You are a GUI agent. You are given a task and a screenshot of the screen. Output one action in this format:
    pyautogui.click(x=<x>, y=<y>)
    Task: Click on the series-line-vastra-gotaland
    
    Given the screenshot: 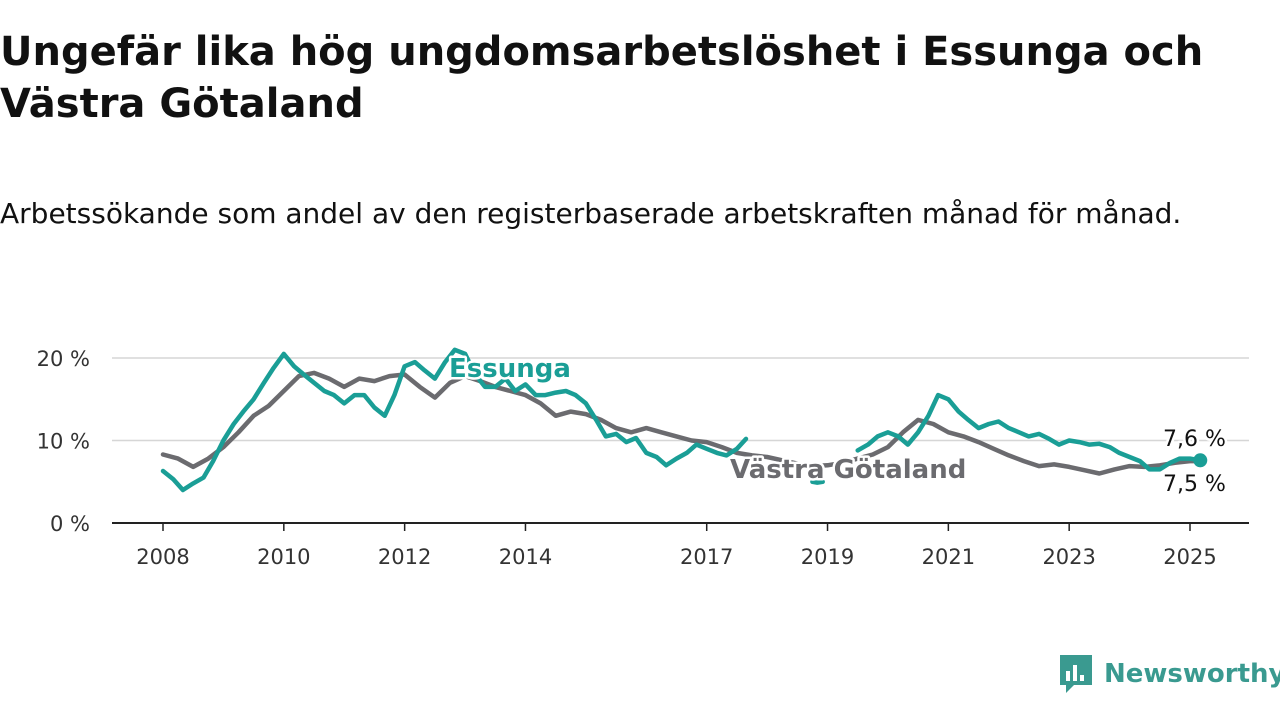 What is the action you would take?
    pyautogui.click(x=681, y=423)
    